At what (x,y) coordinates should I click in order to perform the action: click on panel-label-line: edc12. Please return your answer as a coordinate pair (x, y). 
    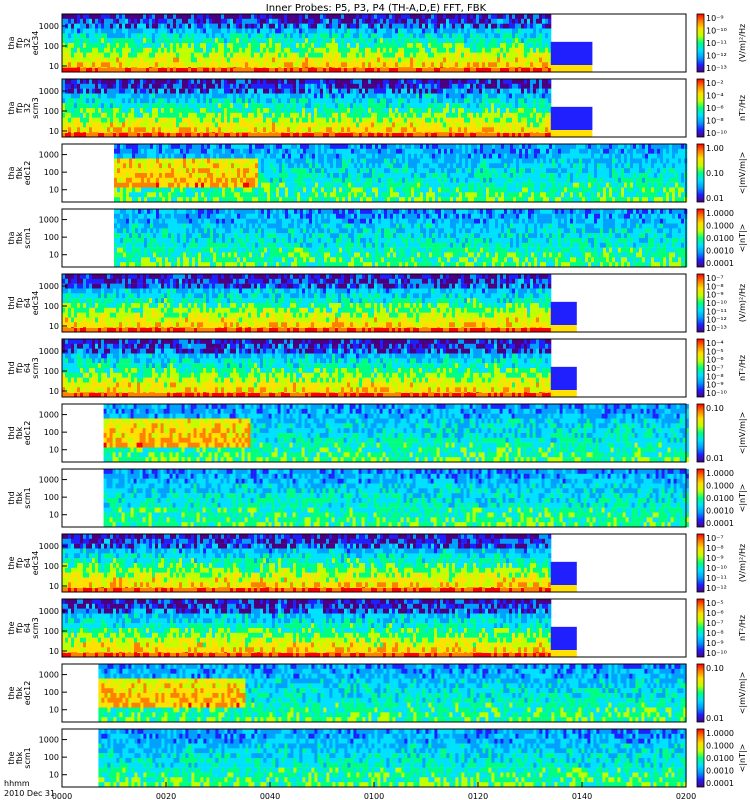
    Looking at the image, I should click on (27, 173).